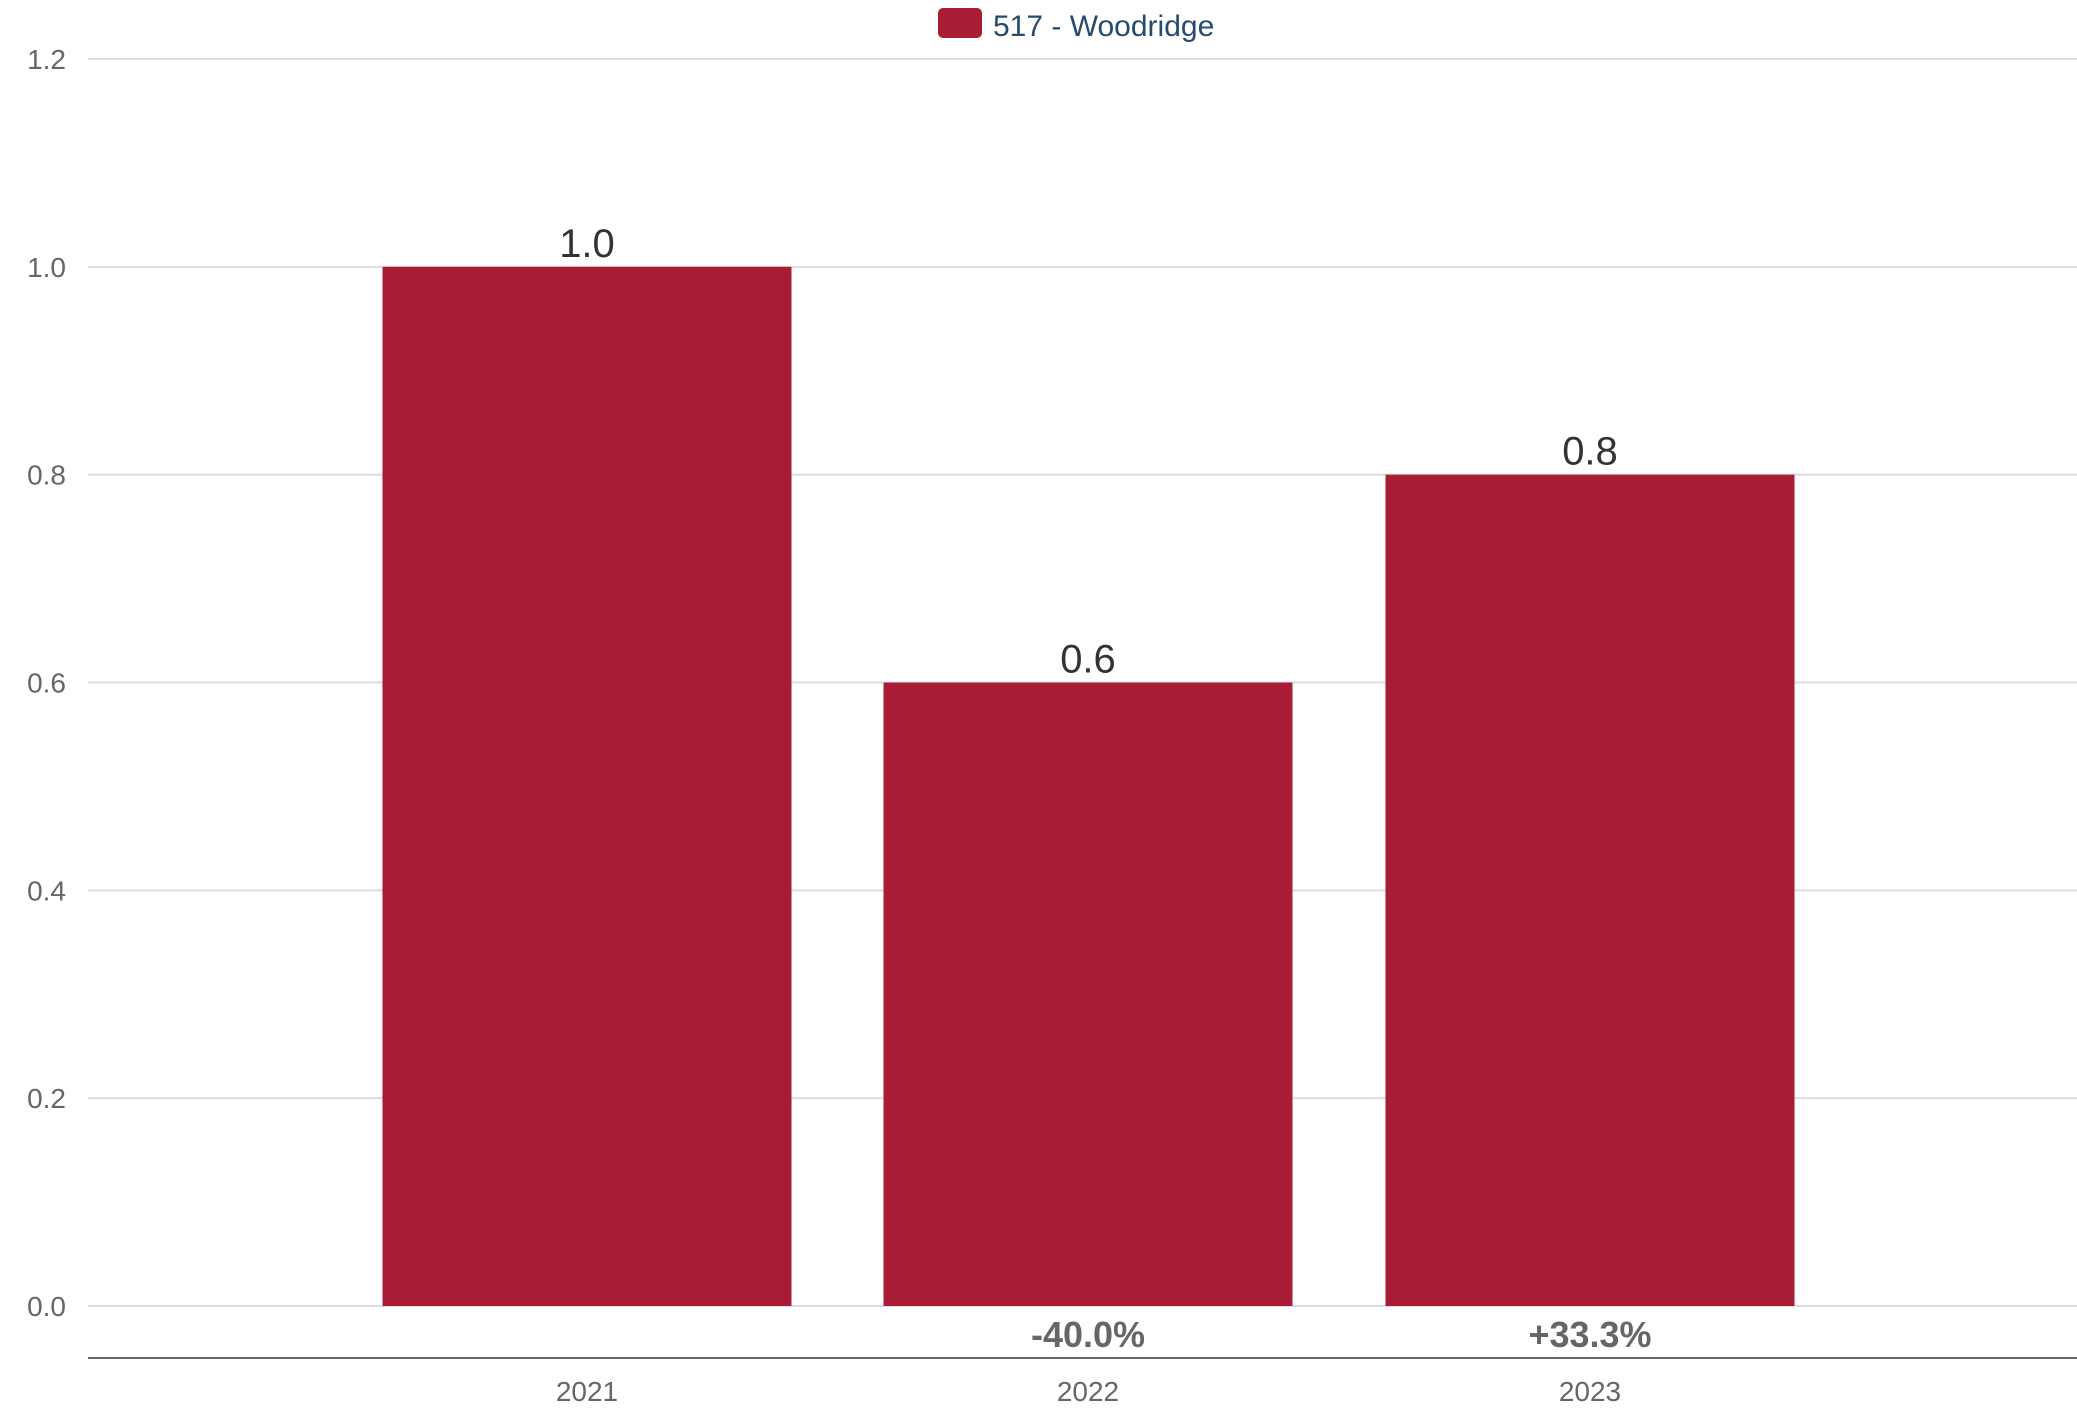 The height and width of the screenshot is (1408, 2077). What do you see at coordinates (46, 475) in the screenshot?
I see `y-tick-label: 0.8` at bounding box center [46, 475].